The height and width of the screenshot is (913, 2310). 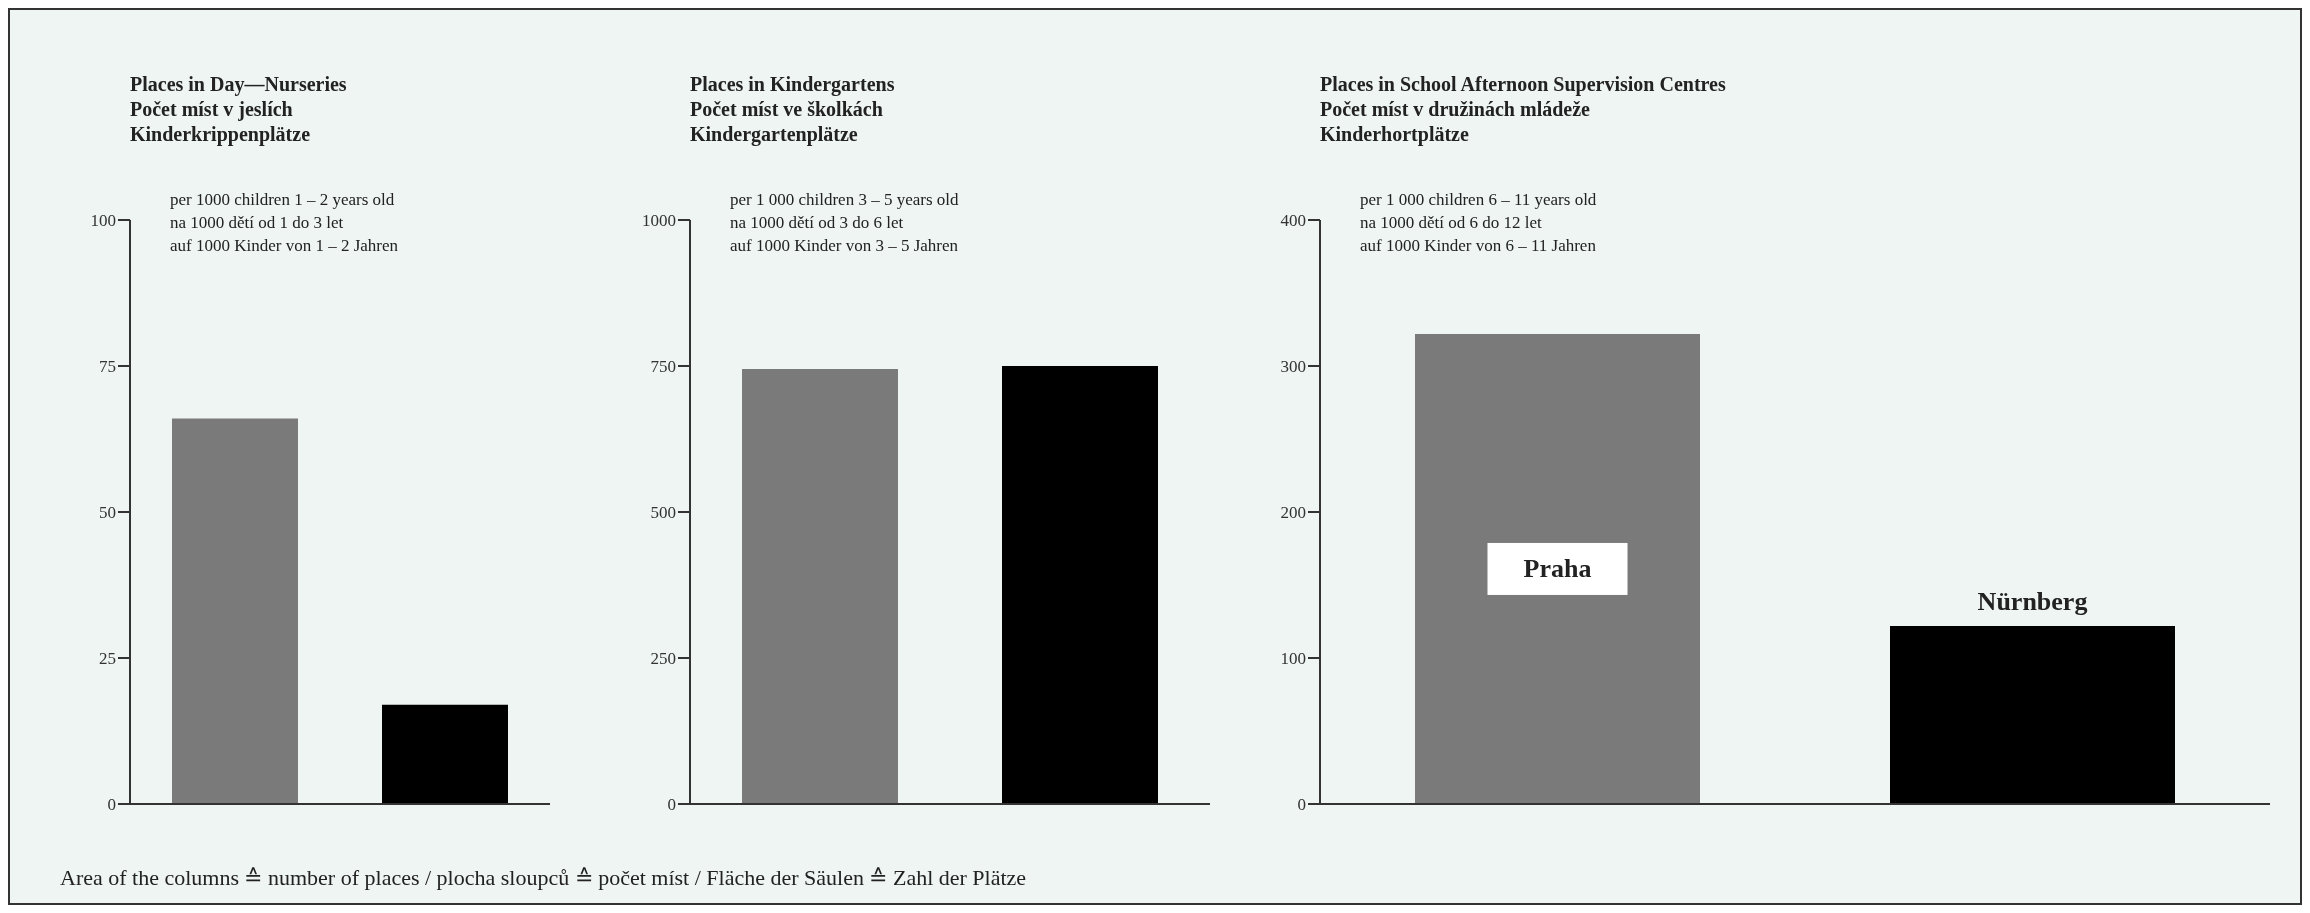 What do you see at coordinates (1293, 221) in the screenshot?
I see `y-tick-label: 400` at bounding box center [1293, 221].